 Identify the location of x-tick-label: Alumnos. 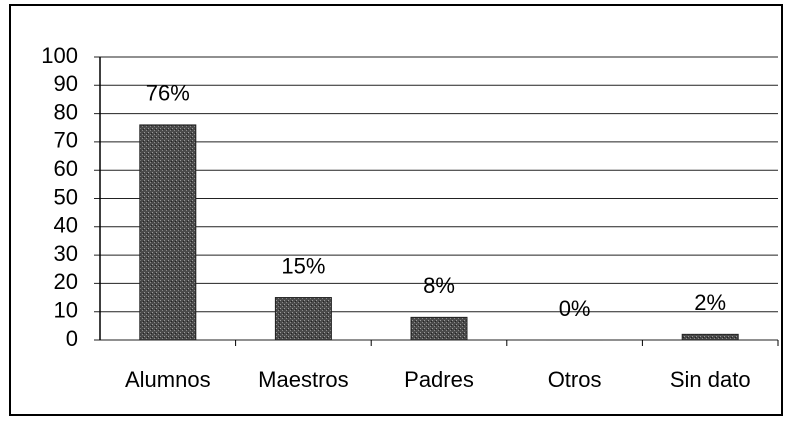
(168, 379).